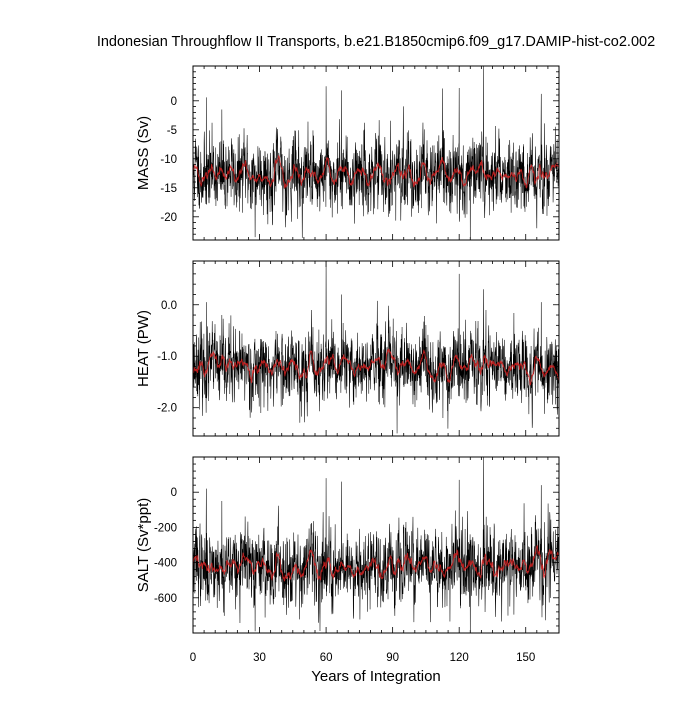 The width and height of the screenshot is (700, 705). I want to click on y-tick-label: -5, so click(172, 131).